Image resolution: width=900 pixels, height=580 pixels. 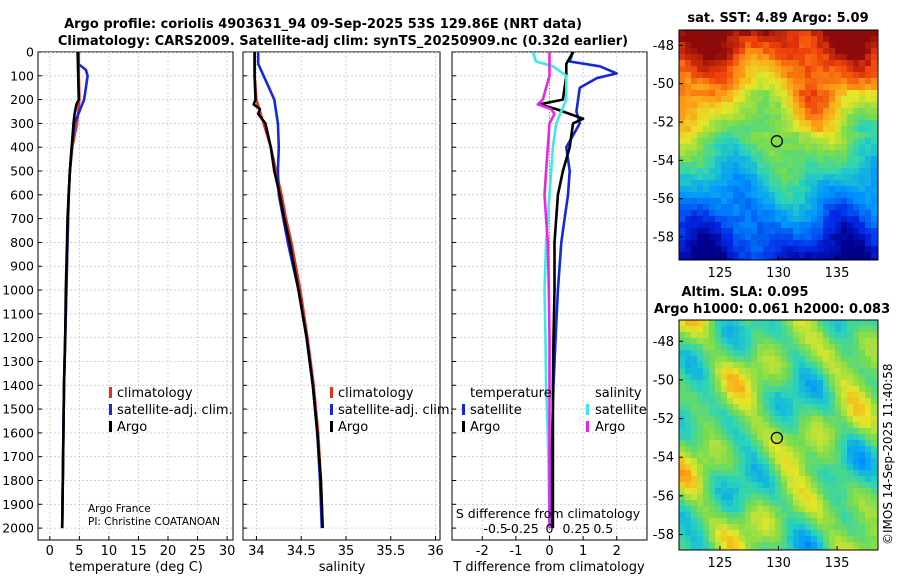 I want to click on credit-line1: Argo France, so click(x=119, y=509).